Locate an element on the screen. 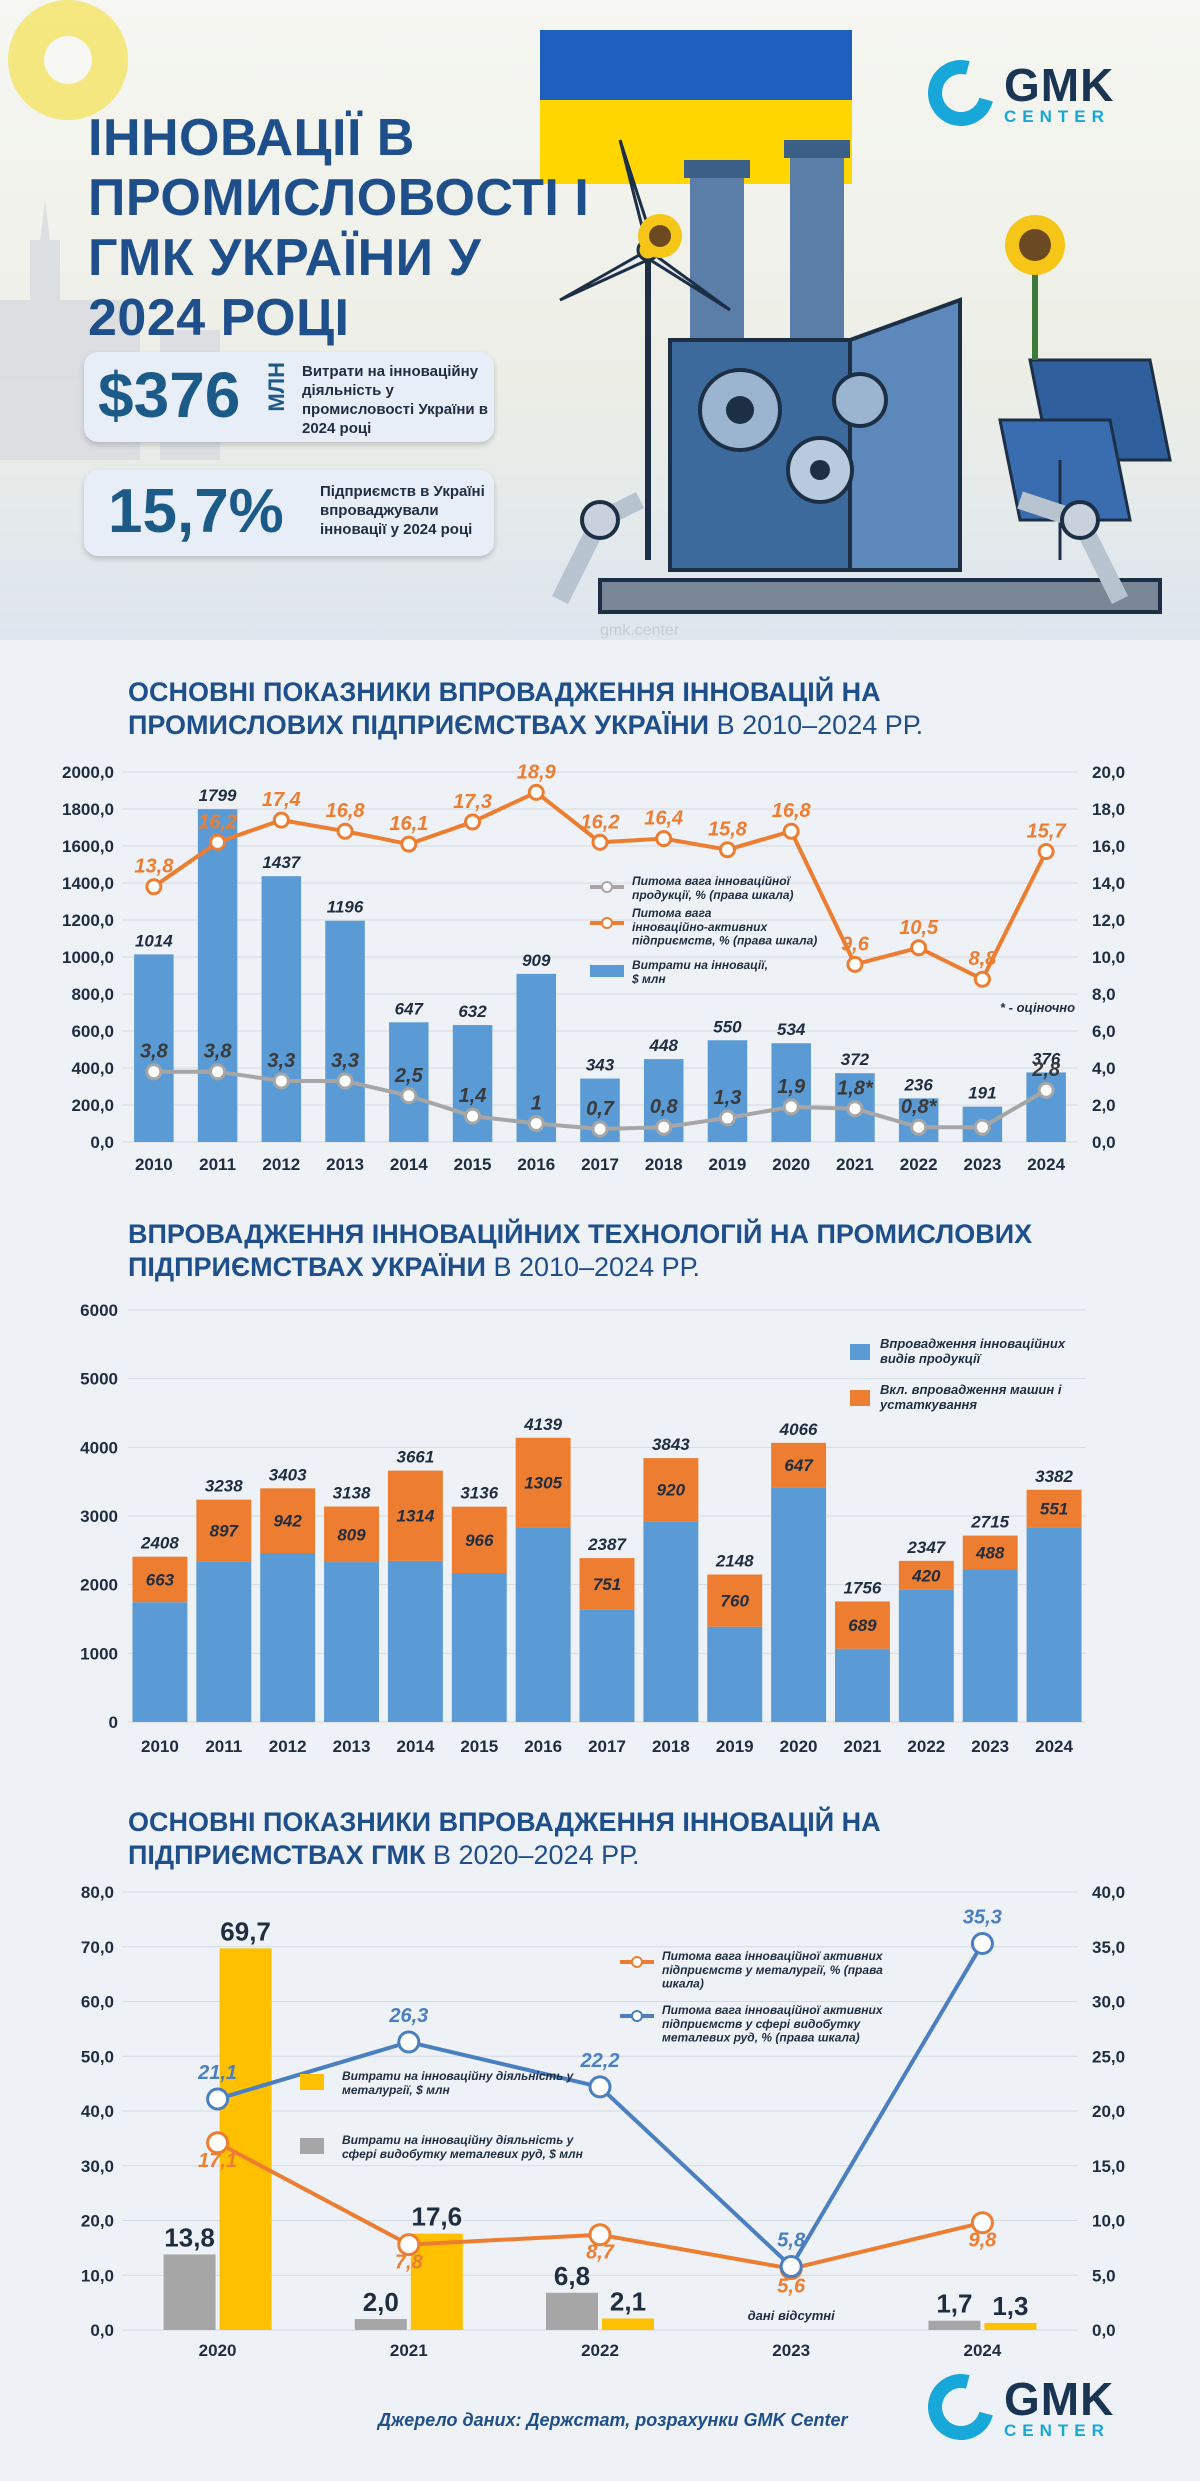  y-axis-tick-label: 70,0 is located at coordinates (97, 1947).